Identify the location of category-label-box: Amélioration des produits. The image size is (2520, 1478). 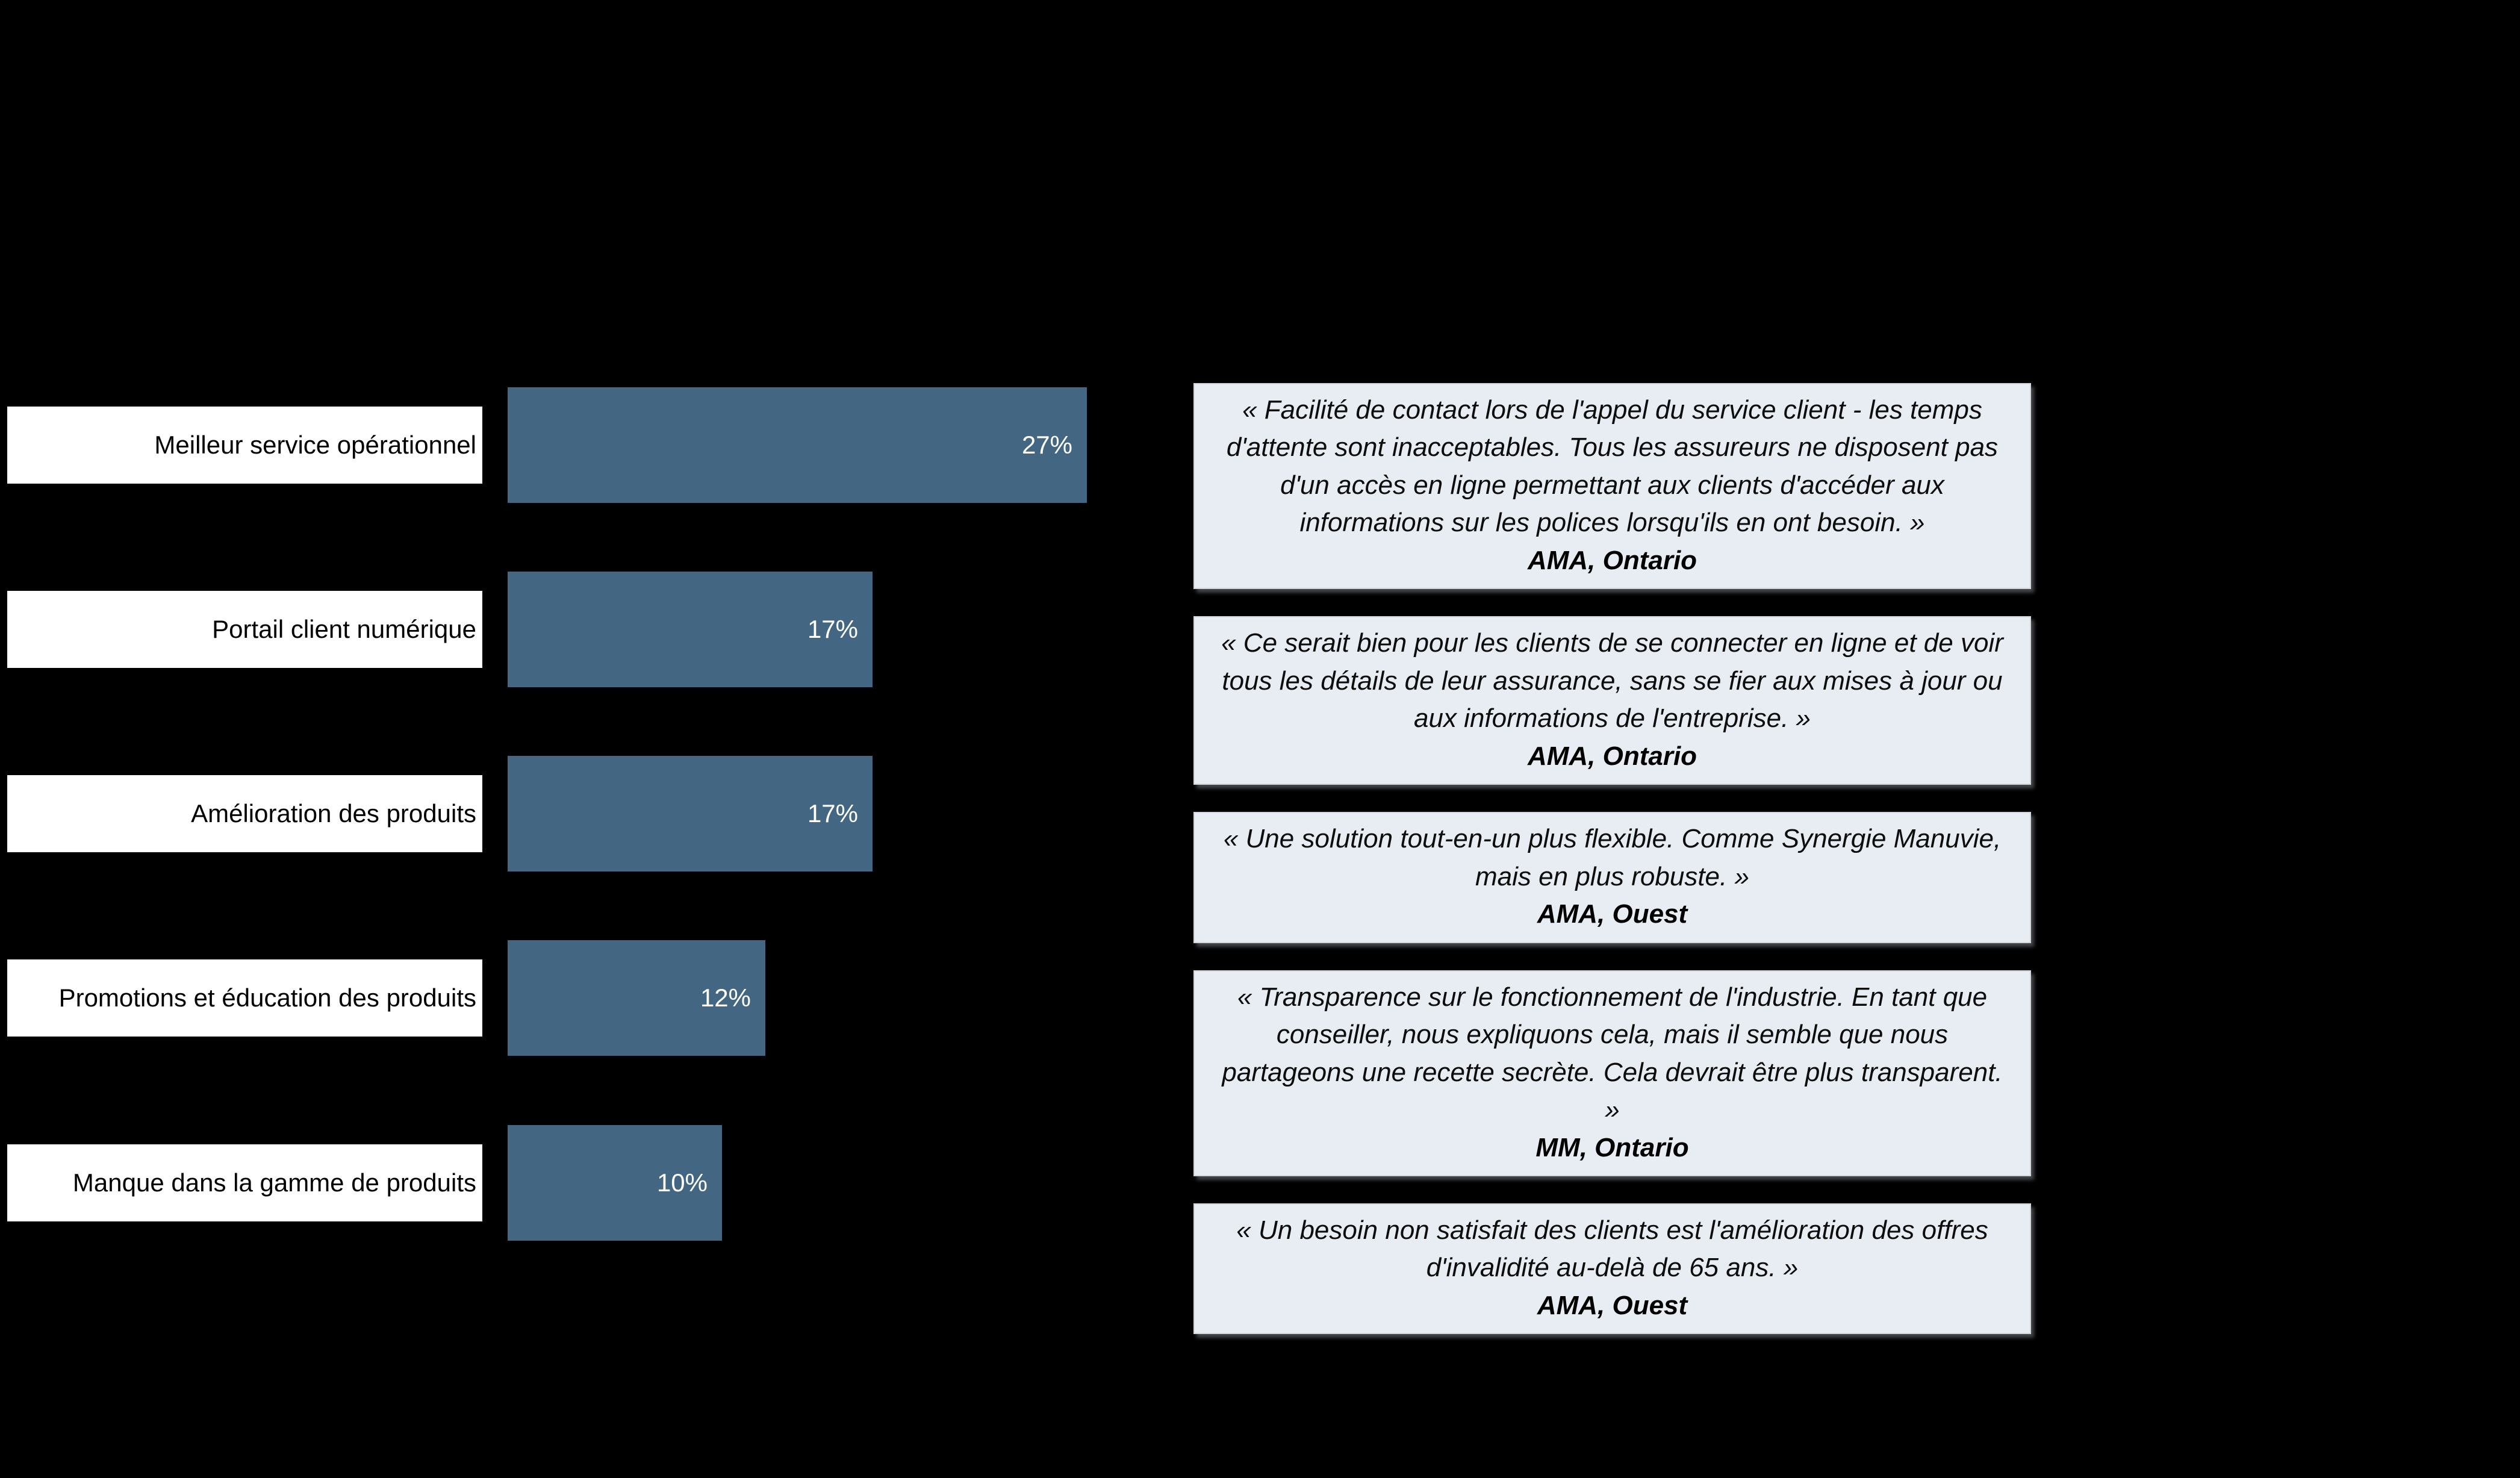
(245, 814).